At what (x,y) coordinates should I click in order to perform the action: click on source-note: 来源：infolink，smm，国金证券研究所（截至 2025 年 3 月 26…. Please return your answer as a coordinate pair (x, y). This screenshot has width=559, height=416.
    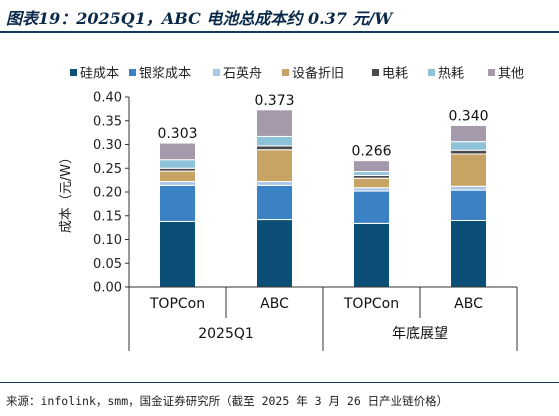
    Looking at the image, I should click on (227, 401).